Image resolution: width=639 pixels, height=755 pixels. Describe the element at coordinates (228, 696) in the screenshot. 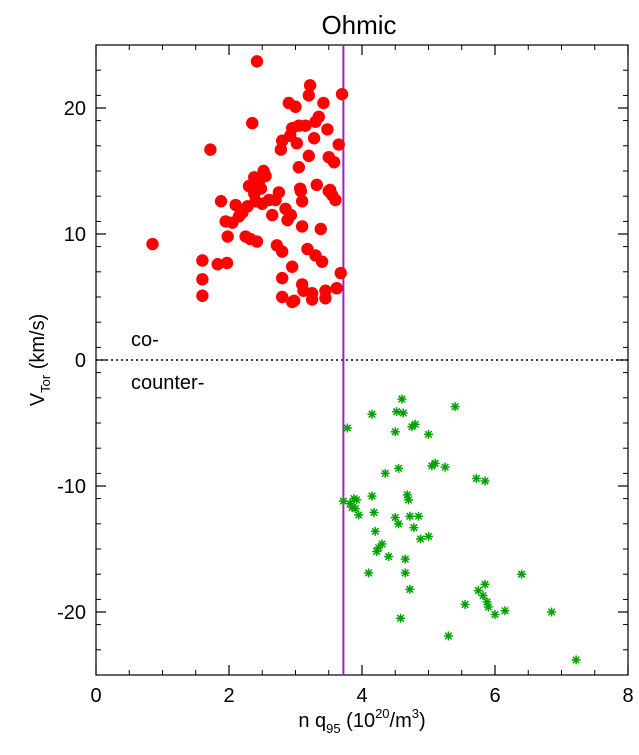

I see `x-tick-label: 2` at that location.